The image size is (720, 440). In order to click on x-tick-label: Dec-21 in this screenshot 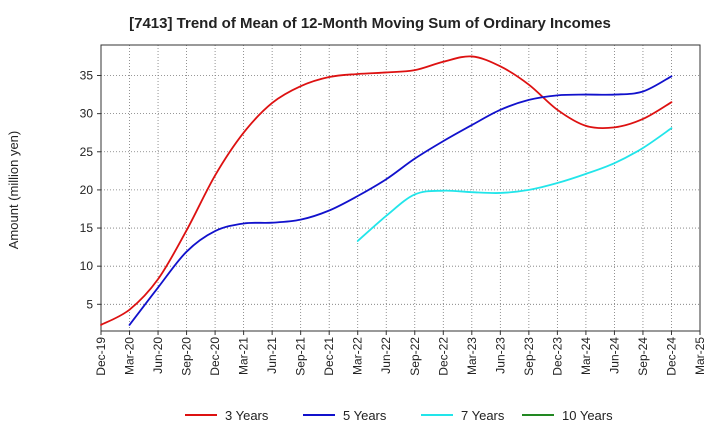, I will do `click(329, 356)`.